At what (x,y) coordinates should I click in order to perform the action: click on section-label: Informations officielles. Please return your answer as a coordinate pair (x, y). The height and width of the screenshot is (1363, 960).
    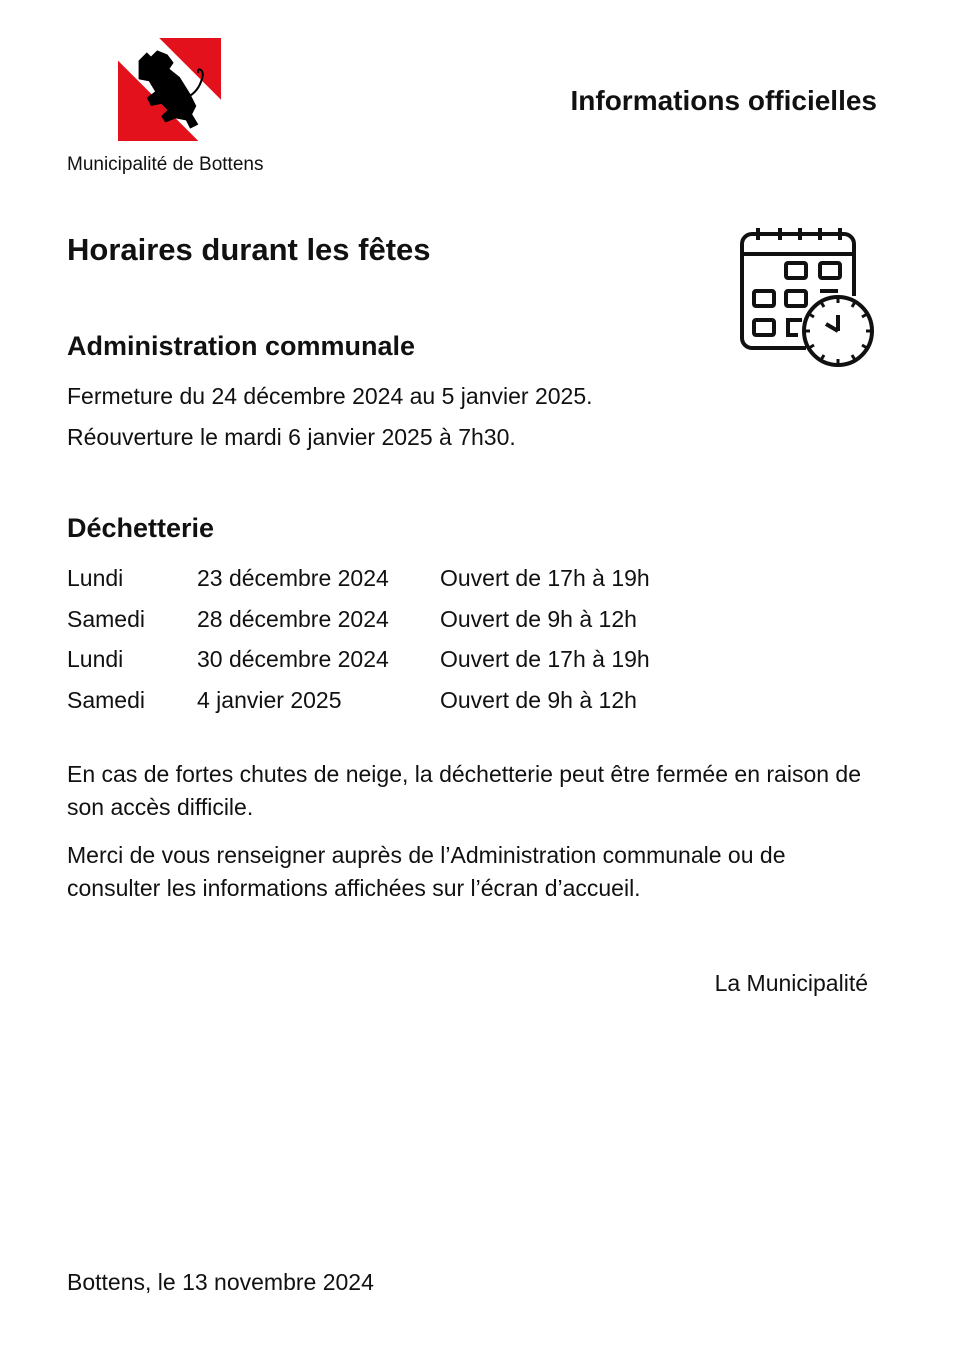
    Looking at the image, I should click on (724, 100).